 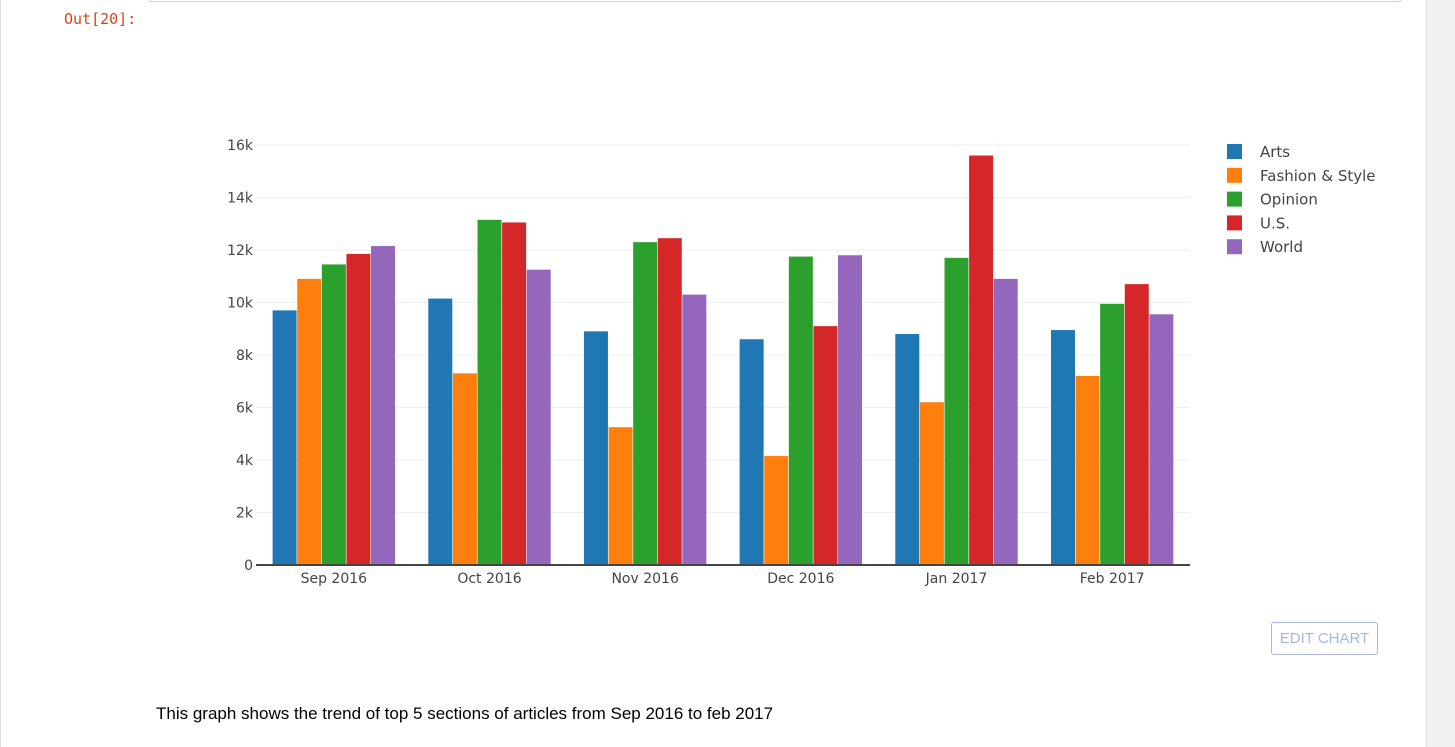 I want to click on x-tick-label: Feb 2017, so click(x=1112, y=579).